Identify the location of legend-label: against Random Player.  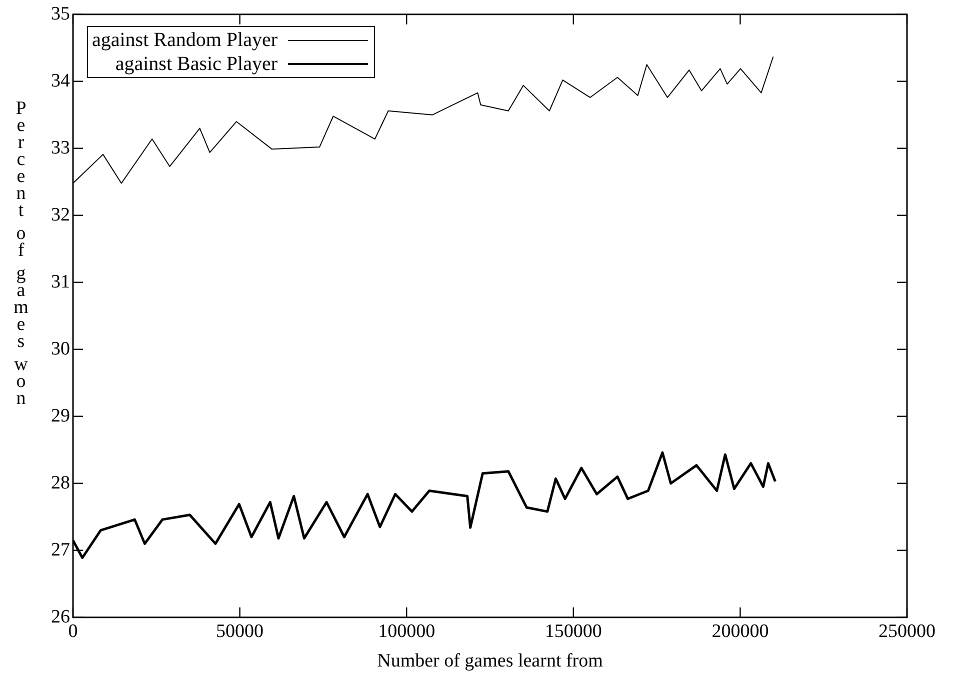
(185, 40).